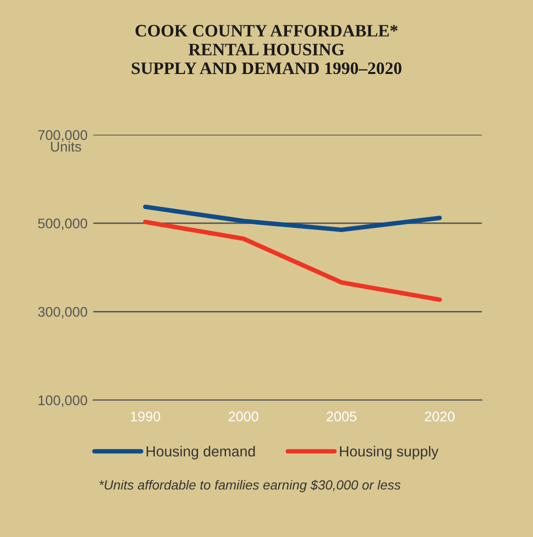 Image resolution: width=533 pixels, height=537 pixels. I want to click on y-axis-title: Units, so click(66, 146).